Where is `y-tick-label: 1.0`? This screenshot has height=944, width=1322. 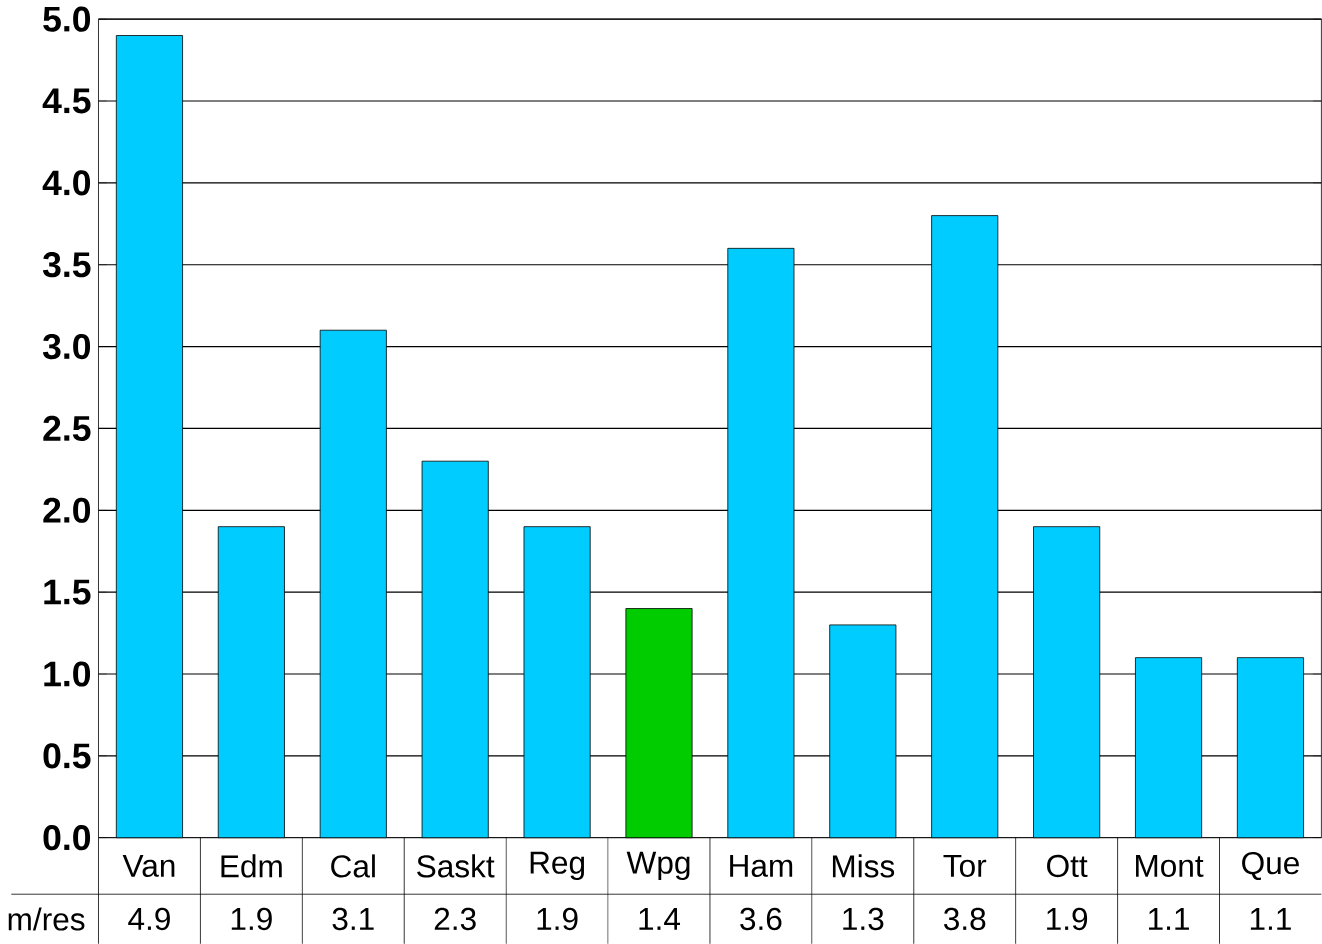
y-tick-label: 1.0 is located at coordinates (67, 674).